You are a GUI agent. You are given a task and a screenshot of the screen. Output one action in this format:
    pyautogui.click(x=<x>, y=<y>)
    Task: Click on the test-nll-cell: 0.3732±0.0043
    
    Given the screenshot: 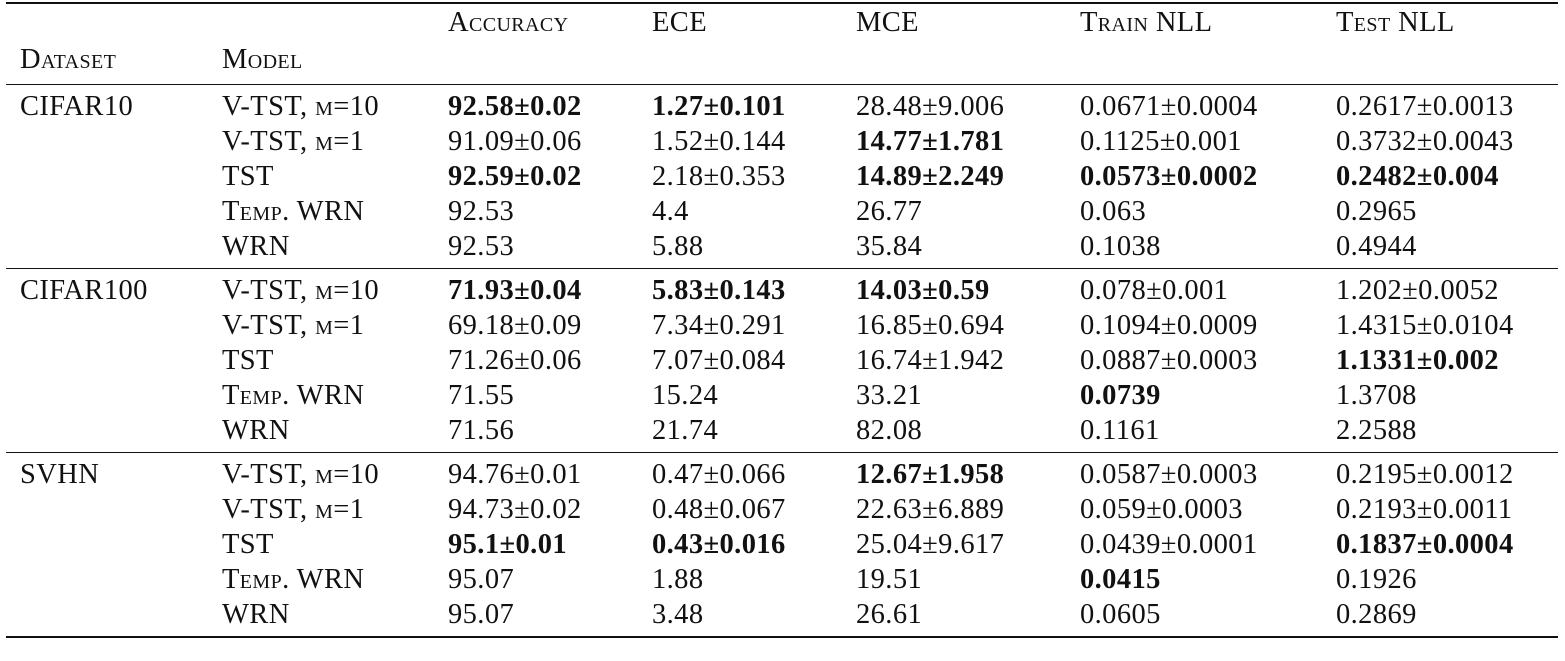 What is the action you would take?
    pyautogui.click(x=1425, y=141)
    